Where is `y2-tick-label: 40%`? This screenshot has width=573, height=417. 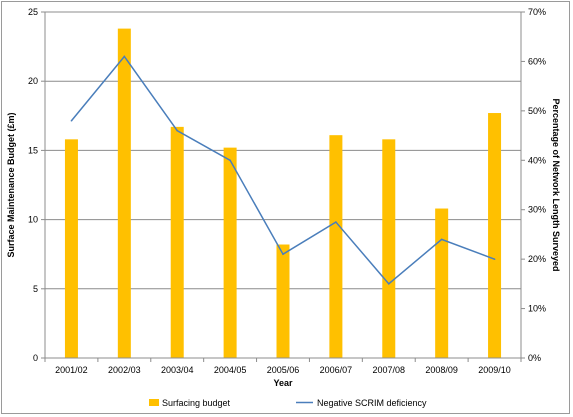
y2-tick-label: 40% is located at coordinates (537, 160).